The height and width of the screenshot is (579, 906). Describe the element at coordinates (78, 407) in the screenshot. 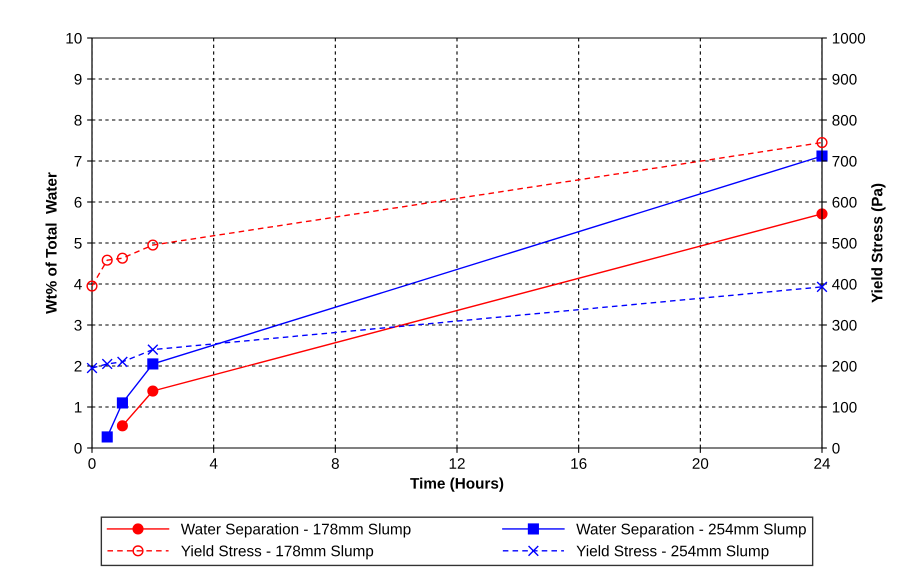

I see `y-tick-label: 1` at that location.